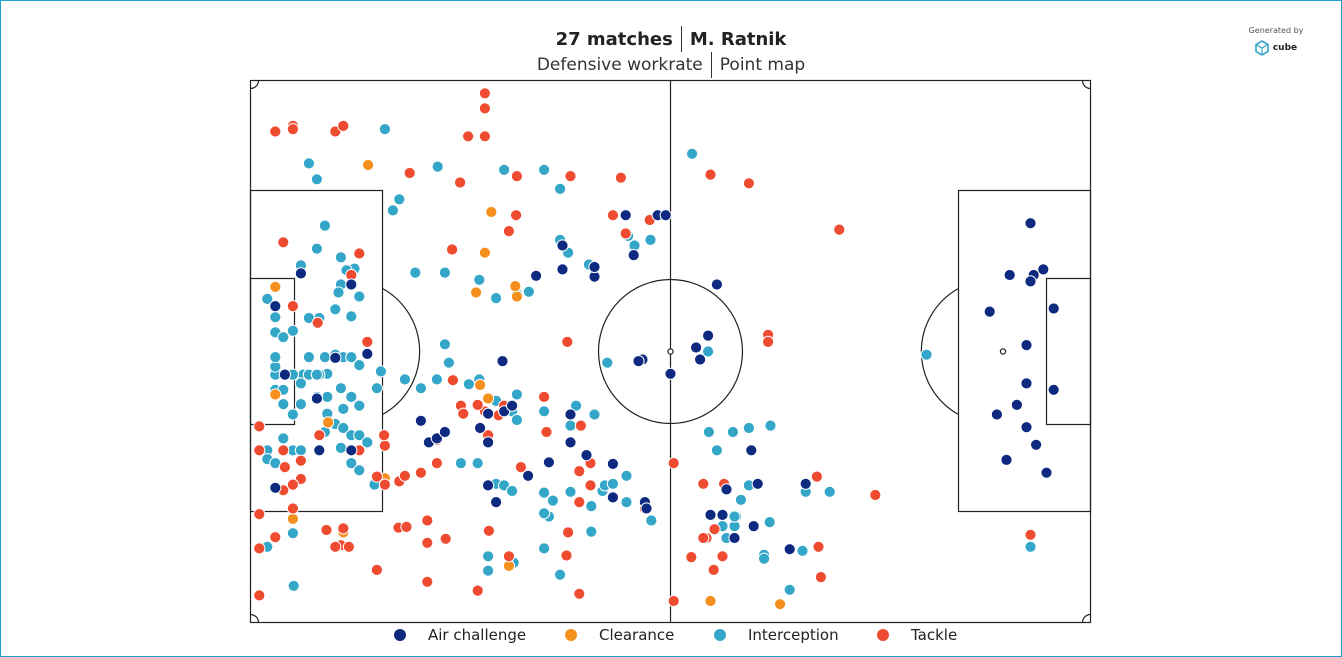 Image resolution: width=1342 pixels, height=657 pixels. I want to click on center-circle, so click(670, 351).